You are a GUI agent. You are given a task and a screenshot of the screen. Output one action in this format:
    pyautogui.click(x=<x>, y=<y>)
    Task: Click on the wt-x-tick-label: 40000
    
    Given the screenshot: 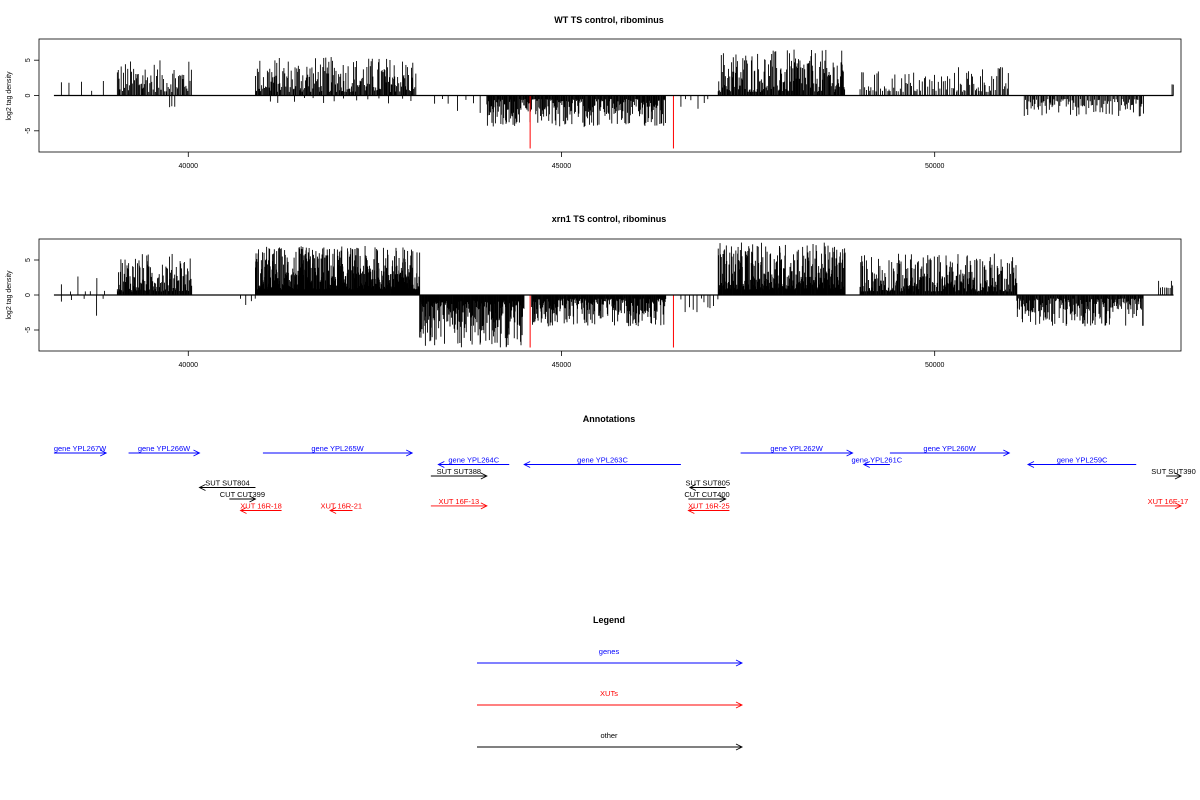 What is the action you would take?
    pyautogui.click(x=189, y=166)
    